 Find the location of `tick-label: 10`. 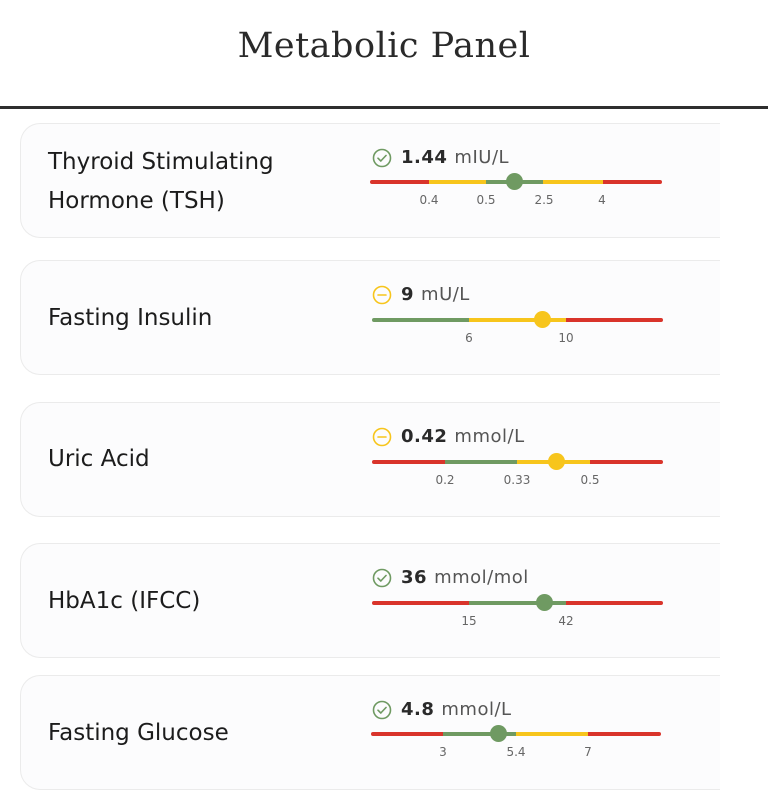

tick-label: 10 is located at coordinates (566, 338).